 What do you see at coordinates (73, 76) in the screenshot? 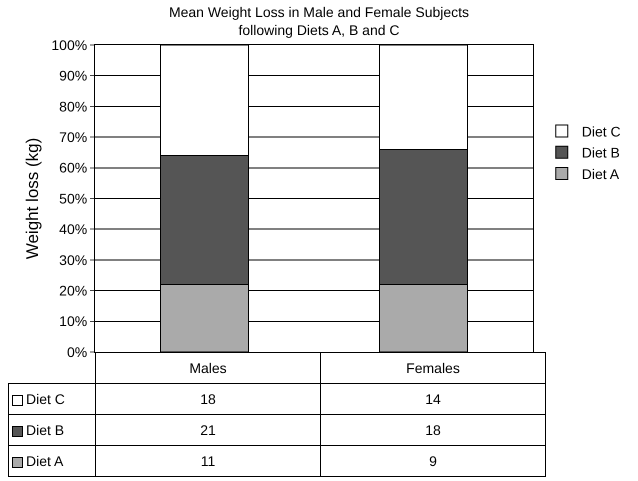
I see `y-tick-label: 90%` at bounding box center [73, 76].